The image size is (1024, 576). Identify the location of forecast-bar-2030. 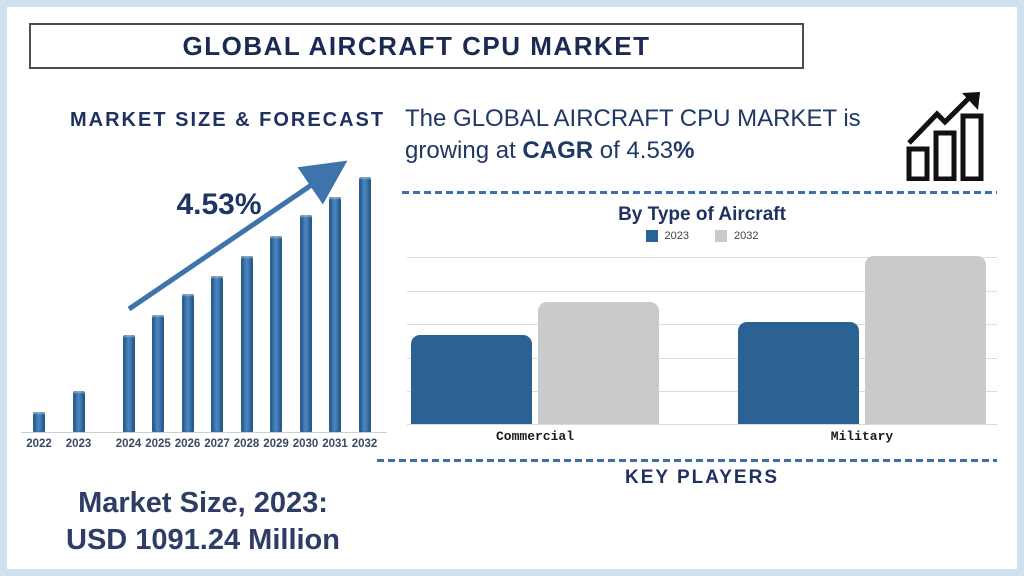
(305, 323).